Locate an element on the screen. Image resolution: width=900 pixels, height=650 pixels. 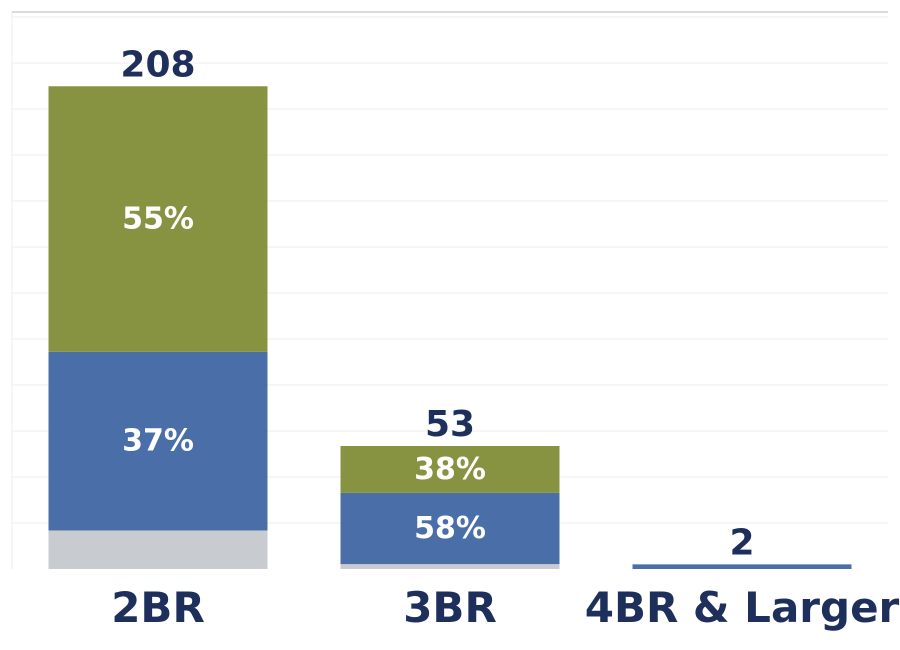
total-label: 208 is located at coordinates (157, 64).